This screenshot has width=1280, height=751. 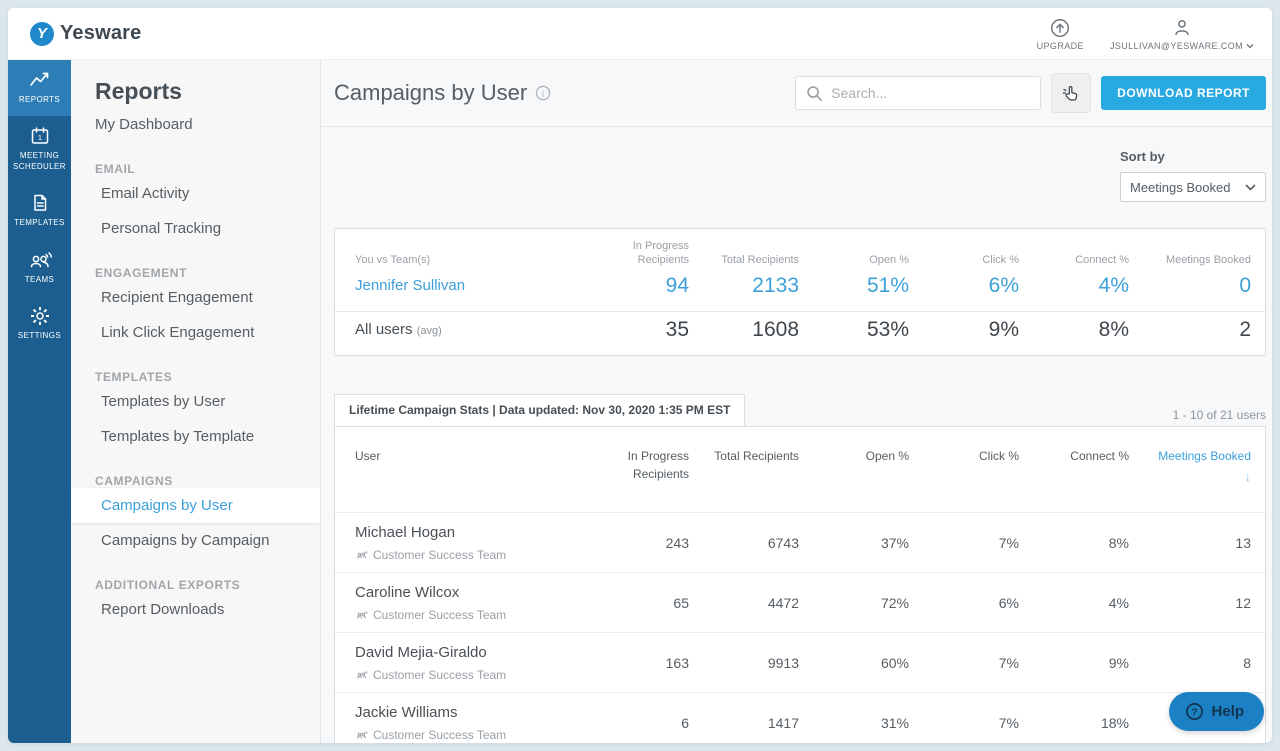 What do you see at coordinates (998, 455) in the screenshot?
I see `column-click-pct: Click %` at bounding box center [998, 455].